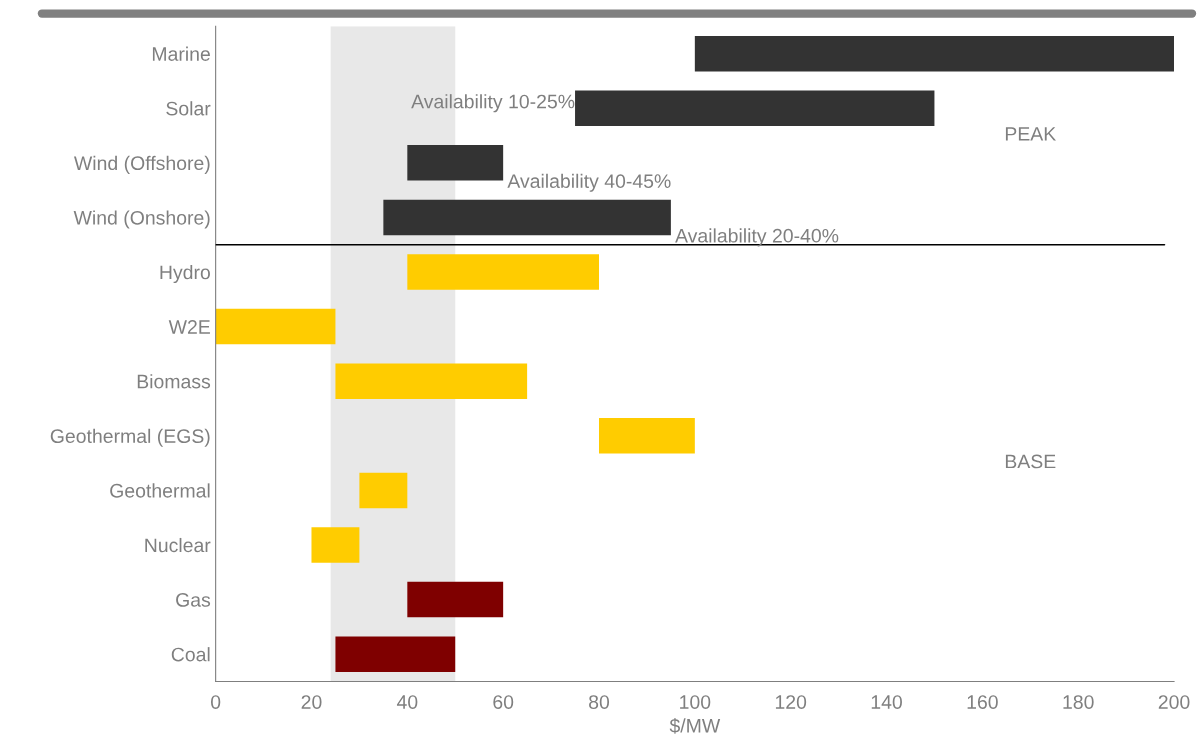  What do you see at coordinates (695, 726) in the screenshot?
I see `x-axis-title: $/MW` at bounding box center [695, 726].